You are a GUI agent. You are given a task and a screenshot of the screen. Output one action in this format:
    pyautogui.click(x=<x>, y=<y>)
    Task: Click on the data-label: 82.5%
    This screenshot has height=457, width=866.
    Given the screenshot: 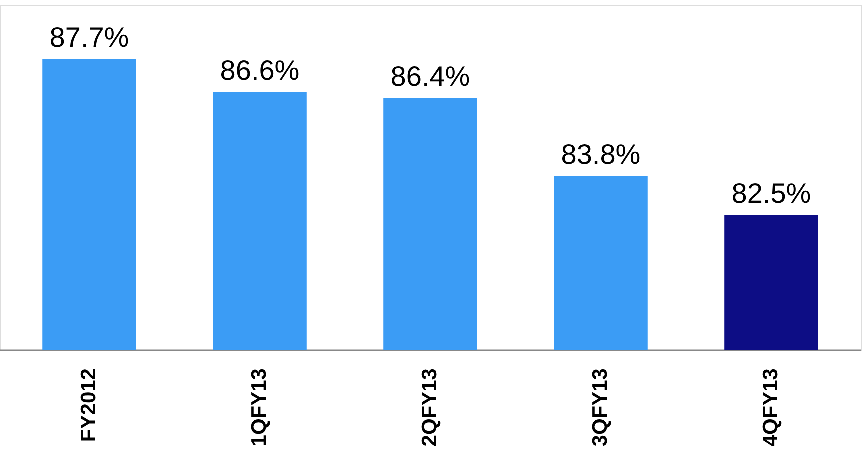 What is the action you would take?
    pyautogui.click(x=772, y=193)
    